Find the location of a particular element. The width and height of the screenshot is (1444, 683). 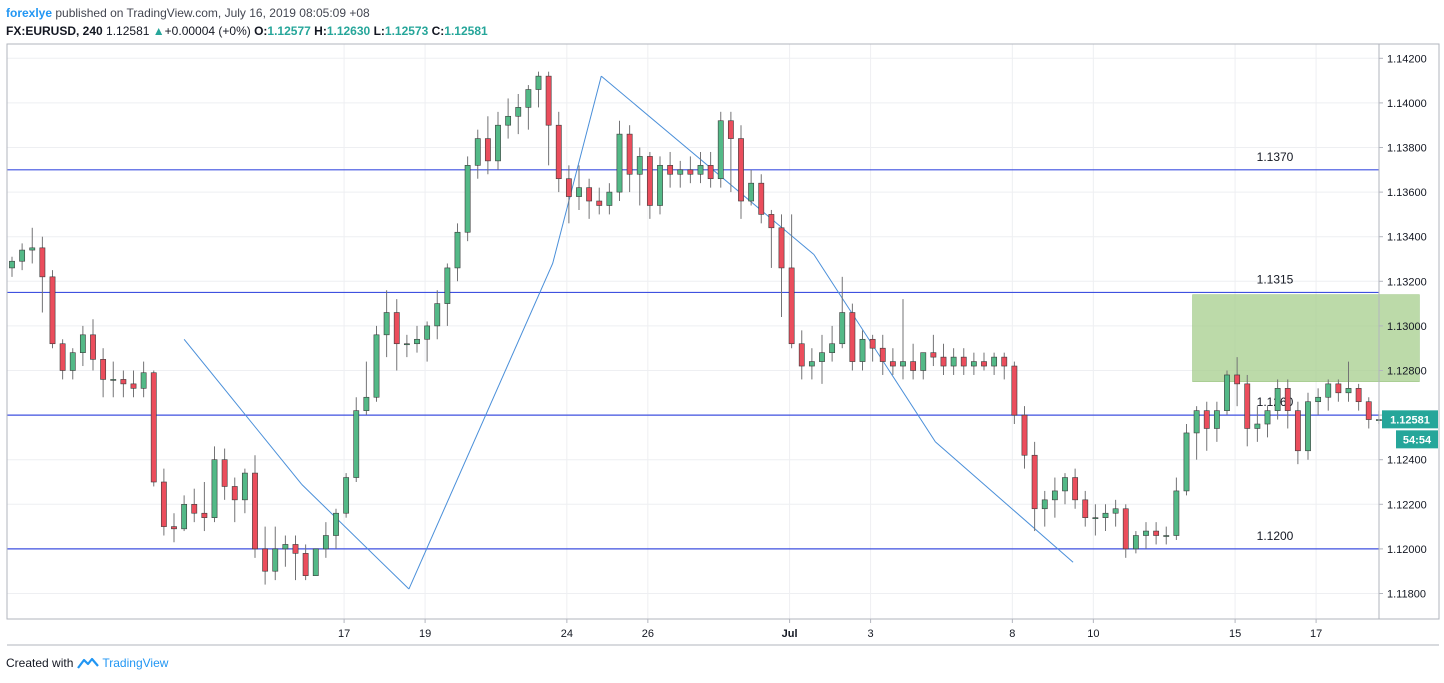

price-tick-label: 1.14200 is located at coordinates (1407, 59).